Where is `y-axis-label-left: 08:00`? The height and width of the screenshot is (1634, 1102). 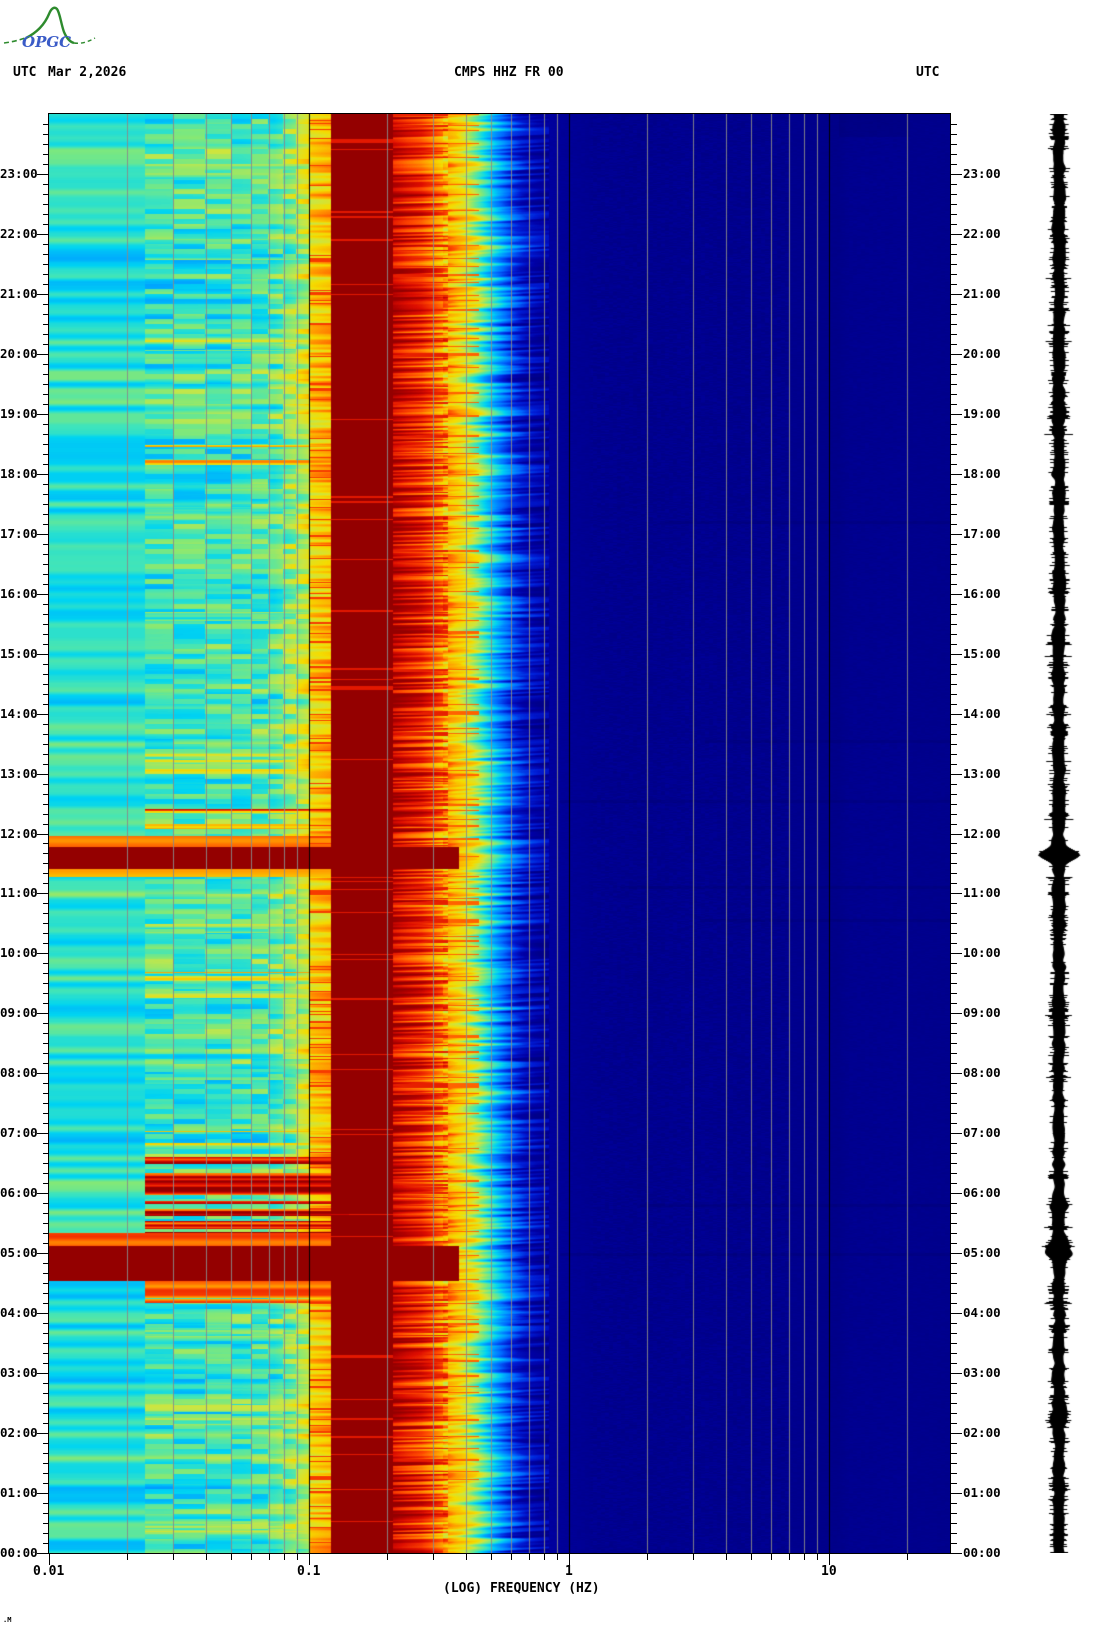 y-axis-label-left: 08:00 is located at coordinates (19, 1072).